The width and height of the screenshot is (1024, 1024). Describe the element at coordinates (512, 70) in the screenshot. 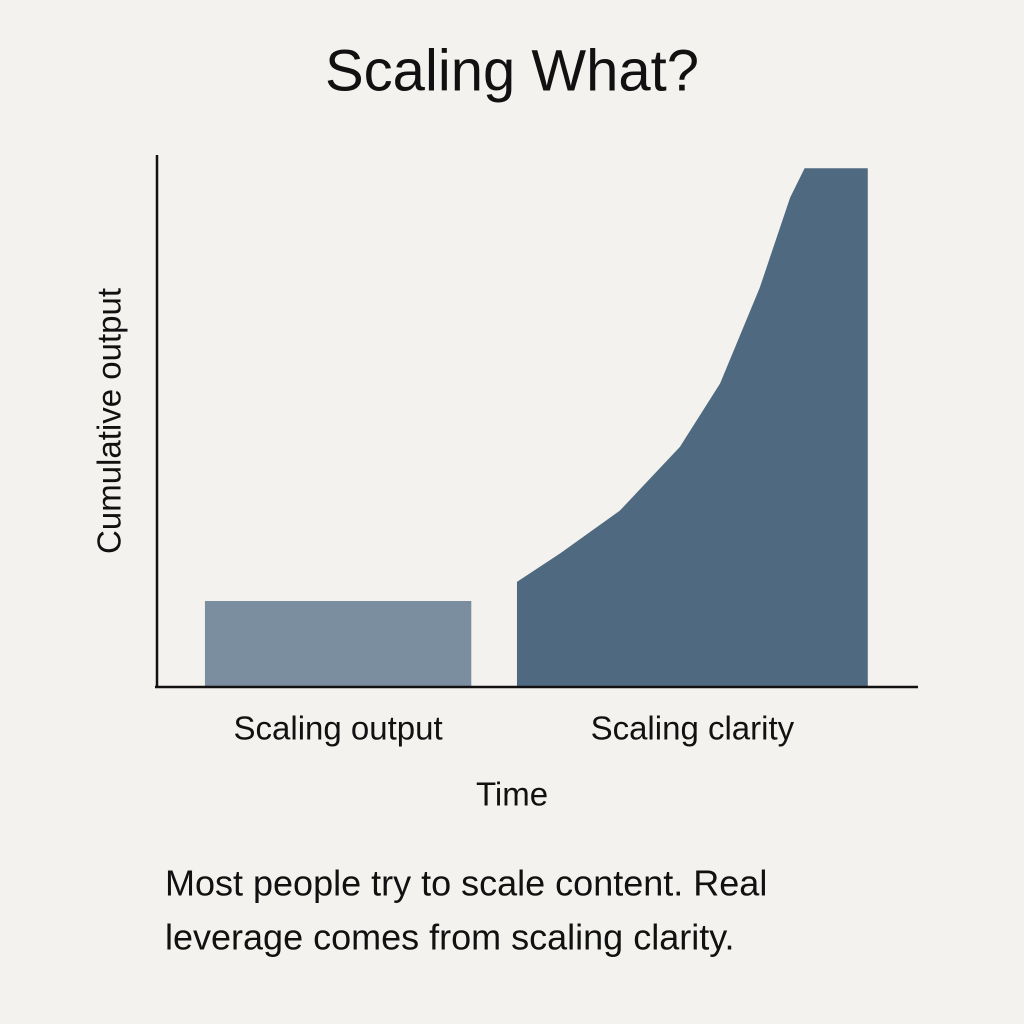

I see `chart-title: Scaling What?` at that location.